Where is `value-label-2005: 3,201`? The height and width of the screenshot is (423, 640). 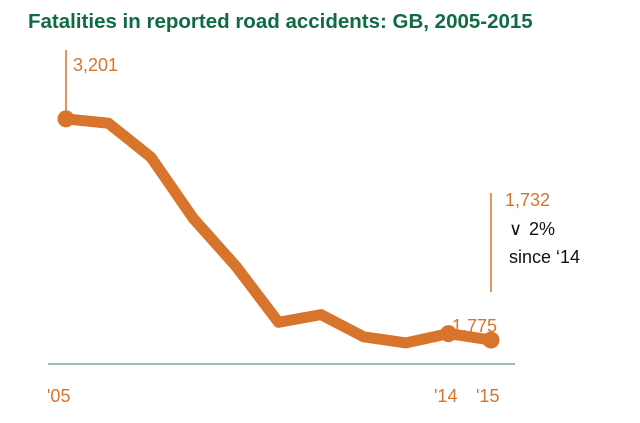 value-label-2005: 3,201 is located at coordinates (95, 65).